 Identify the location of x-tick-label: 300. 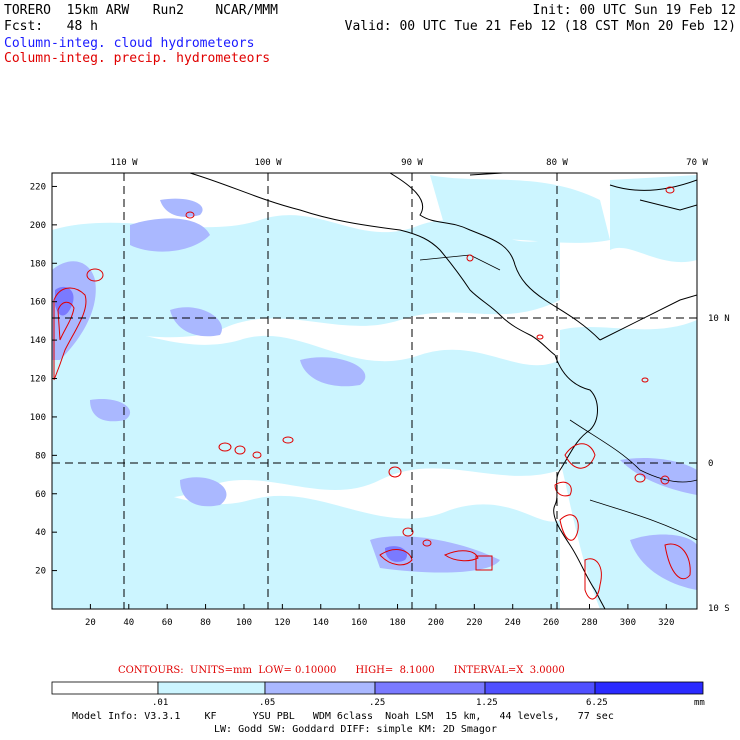
(628, 623).